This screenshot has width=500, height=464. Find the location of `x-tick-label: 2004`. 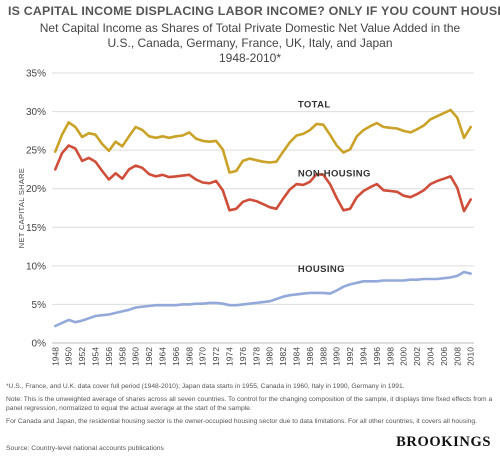

x-tick-label: 2004 is located at coordinates (430, 356).